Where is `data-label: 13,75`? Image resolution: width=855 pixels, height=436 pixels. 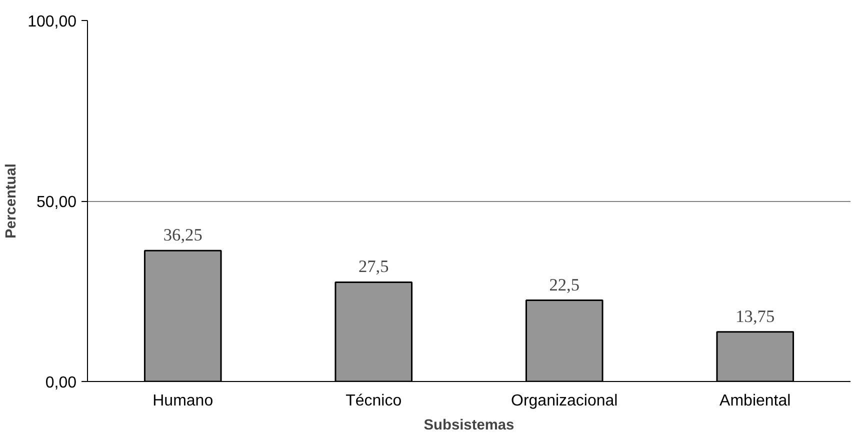
data-label: 13,75 is located at coordinates (755, 316).